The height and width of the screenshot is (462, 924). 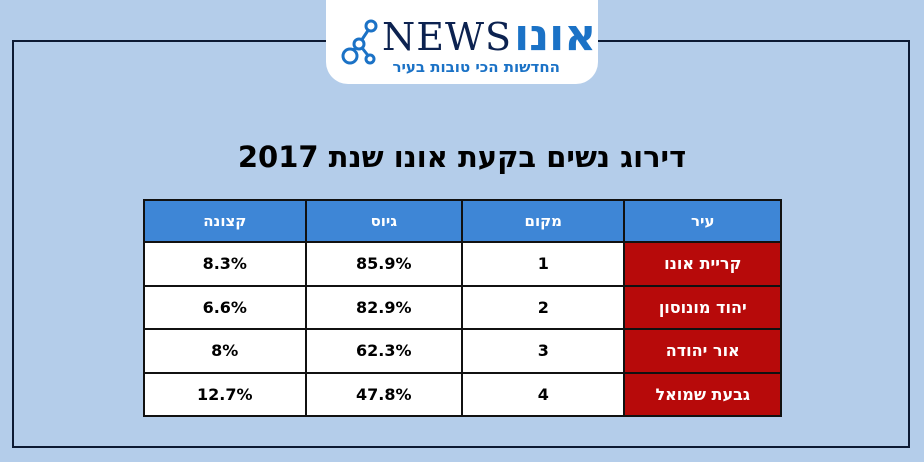 I want to click on header-city: עיר, so click(x=702, y=221).